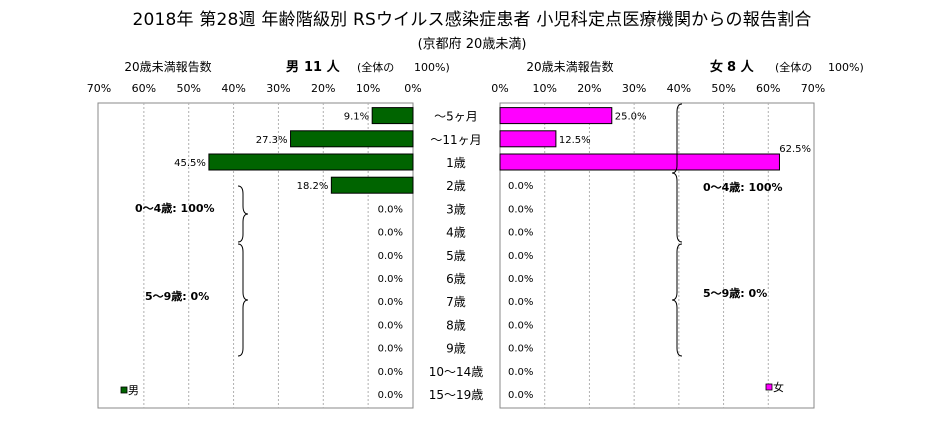 This screenshot has height=443, width=944. What do you see at coordinates (322, 67) in the screenshot?
I see `male-header-count: 11 人` at bounding box center [322, 67].